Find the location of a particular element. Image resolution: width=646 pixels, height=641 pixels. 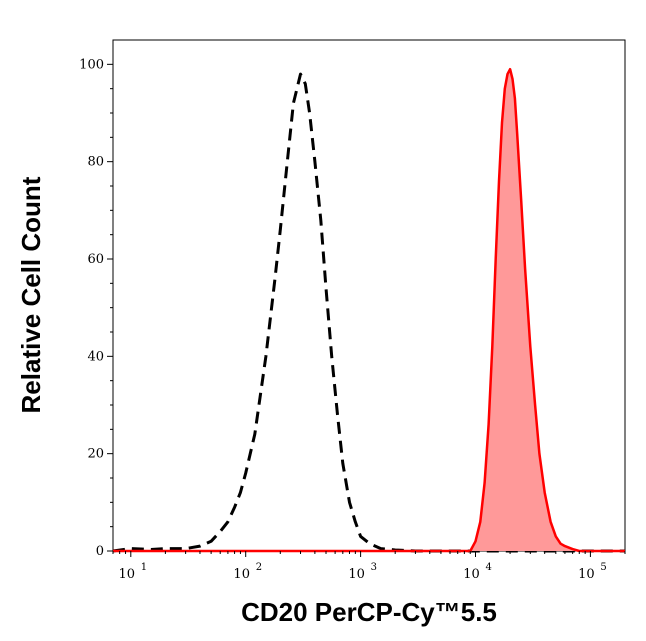

y-axis-ticks: 0 20 40 60 80 100 is located at coordinates (96, 308).